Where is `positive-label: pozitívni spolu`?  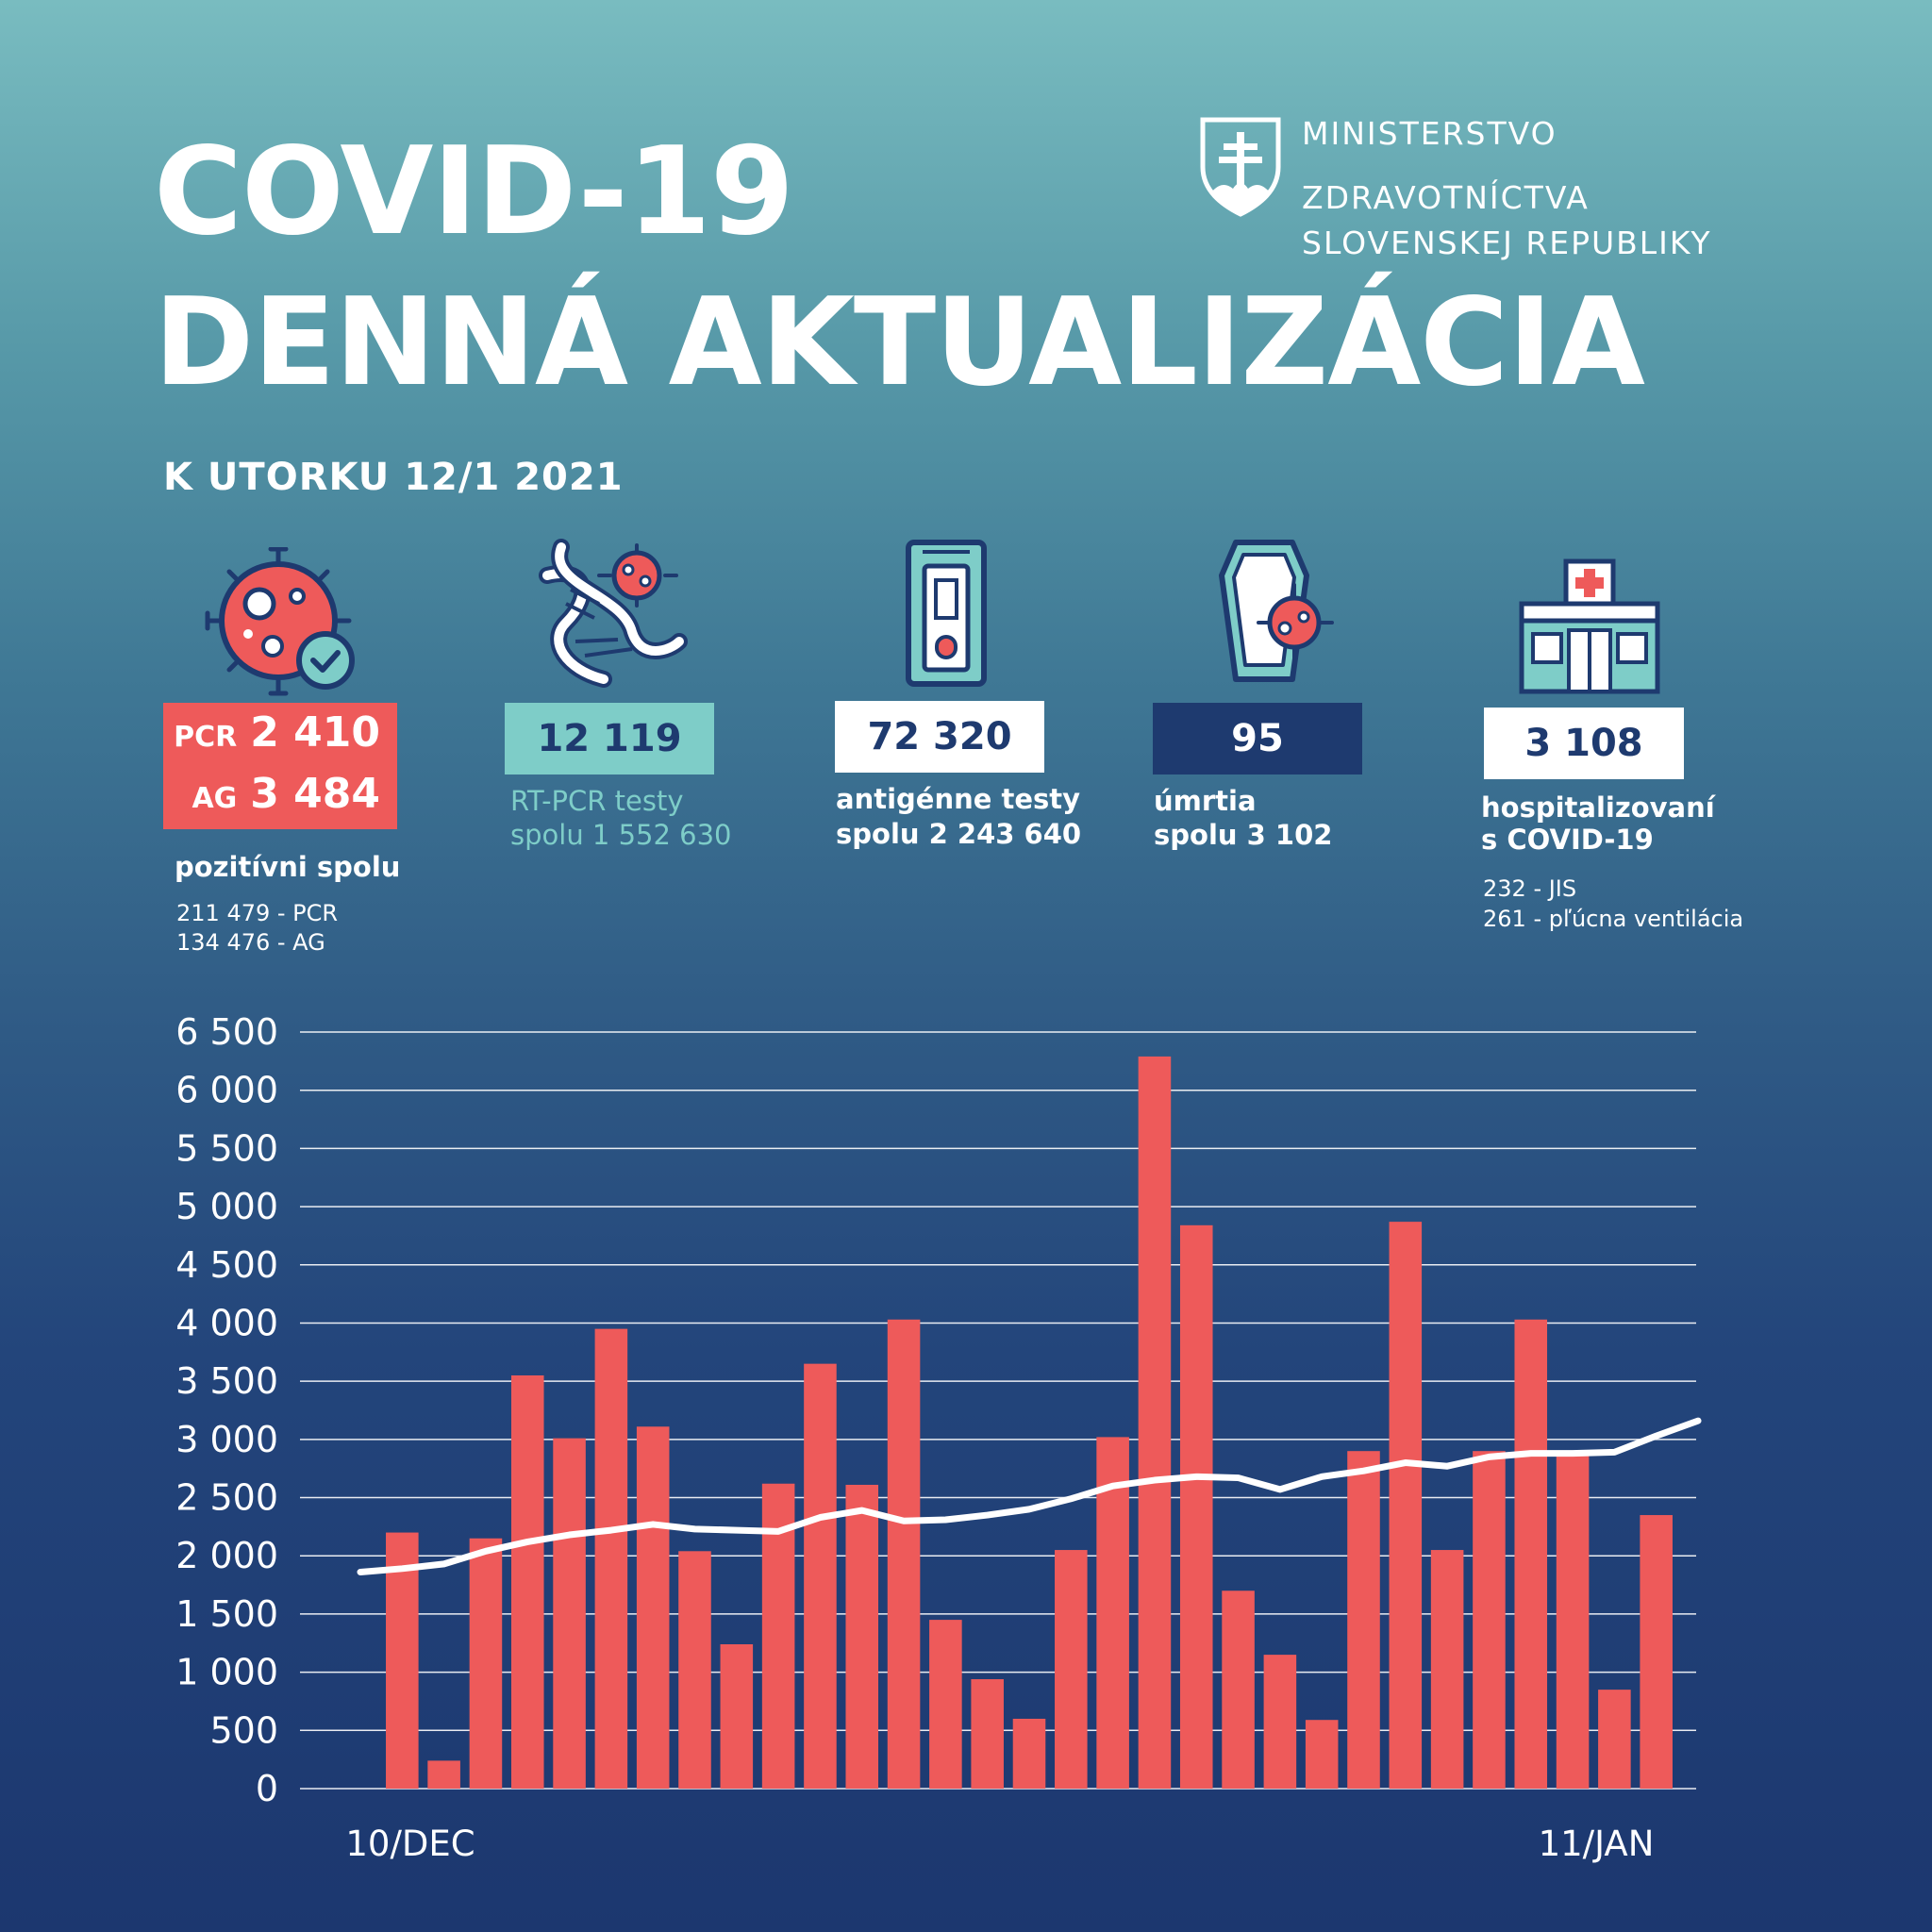
positive-label: pozitívni spolu is located at coordinates (288, 867).